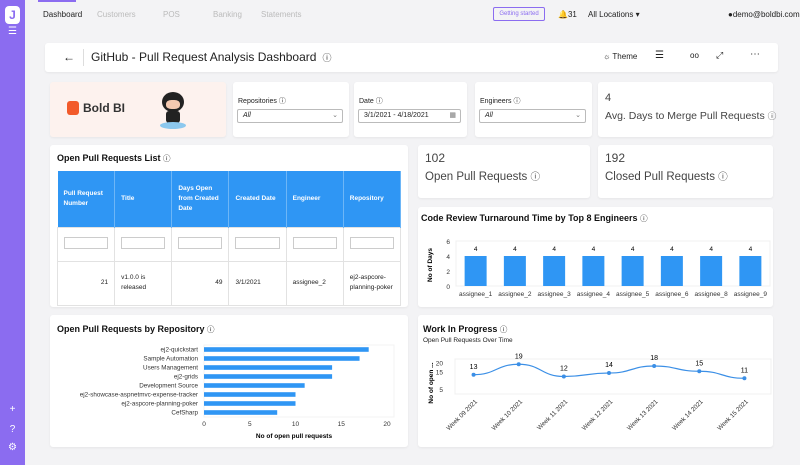 The width and height of the screenshot is (800, 465). Describe the element at coordinates (532, 116) in the screenshot. I see `engineers-dropdown: All ⌄` at that location.